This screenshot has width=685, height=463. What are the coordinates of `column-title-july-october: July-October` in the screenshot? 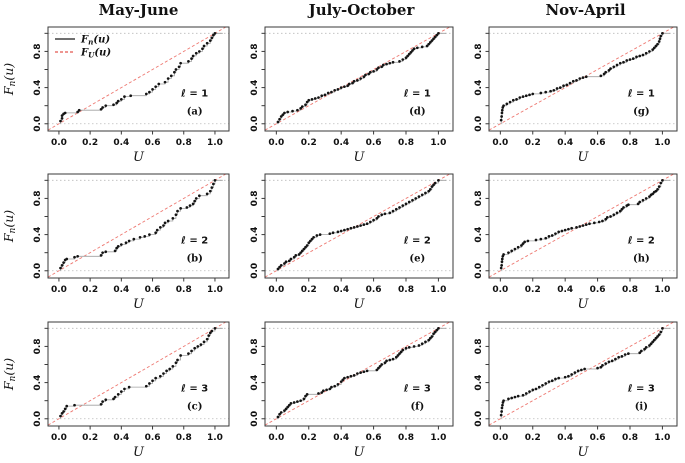 It's located at (361, 10).